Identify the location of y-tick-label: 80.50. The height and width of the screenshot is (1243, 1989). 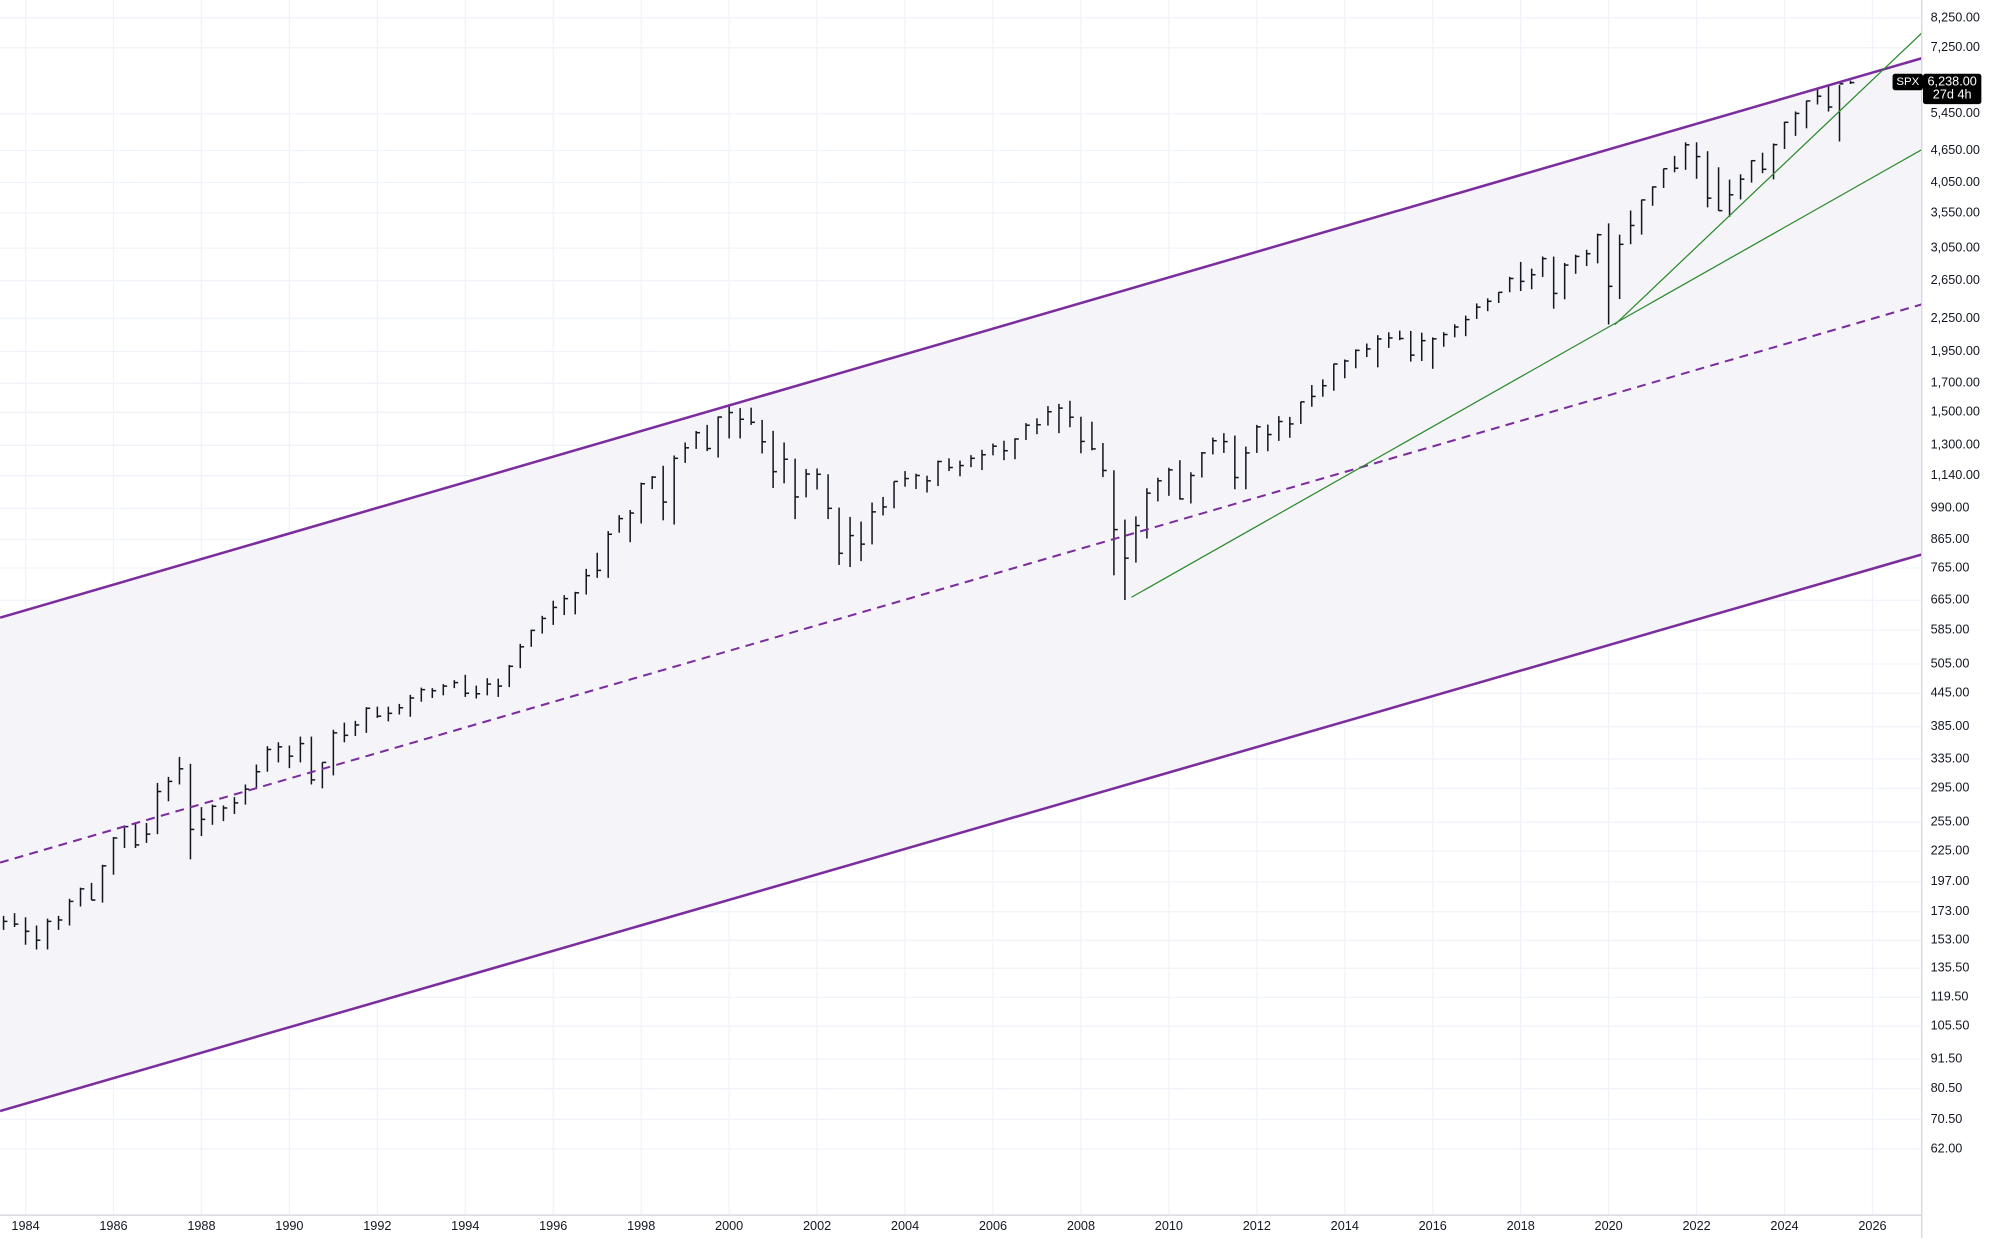
(1947, 1088).